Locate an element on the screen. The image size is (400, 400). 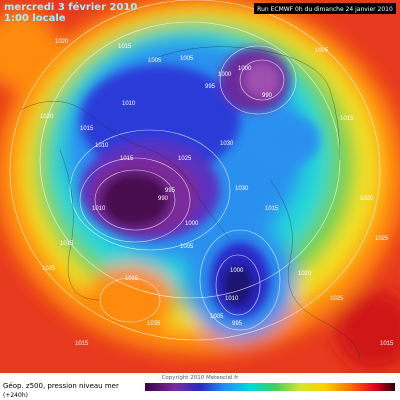
copyright: Copyright 2010 Meteociel.fr is located at coordinates (201, 378).